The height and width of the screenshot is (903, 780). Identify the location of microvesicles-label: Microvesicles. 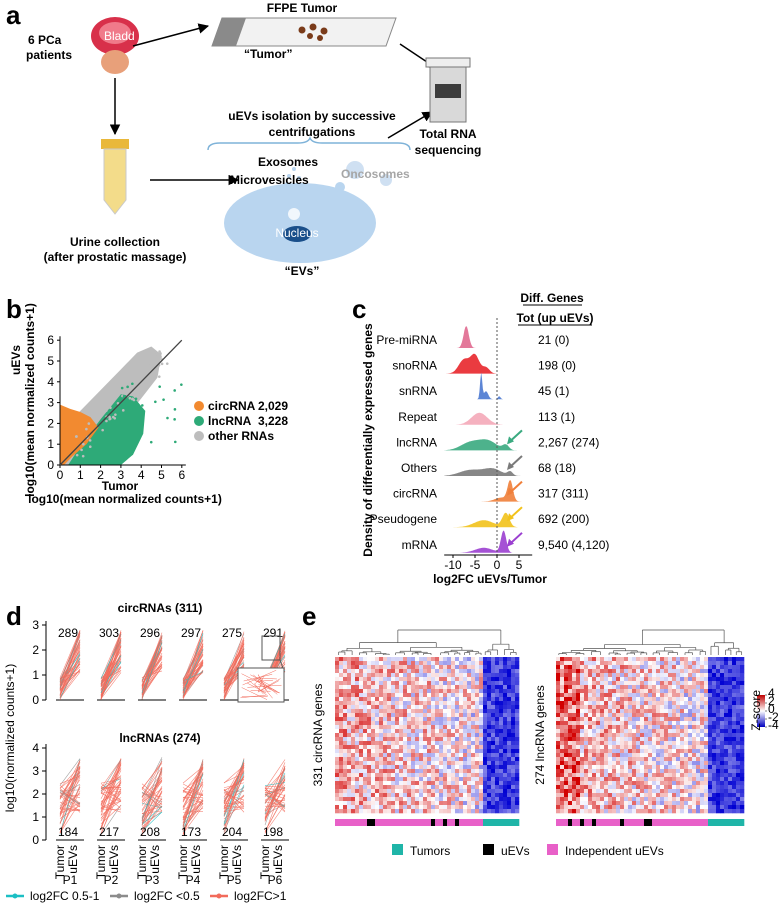
(269, 180).